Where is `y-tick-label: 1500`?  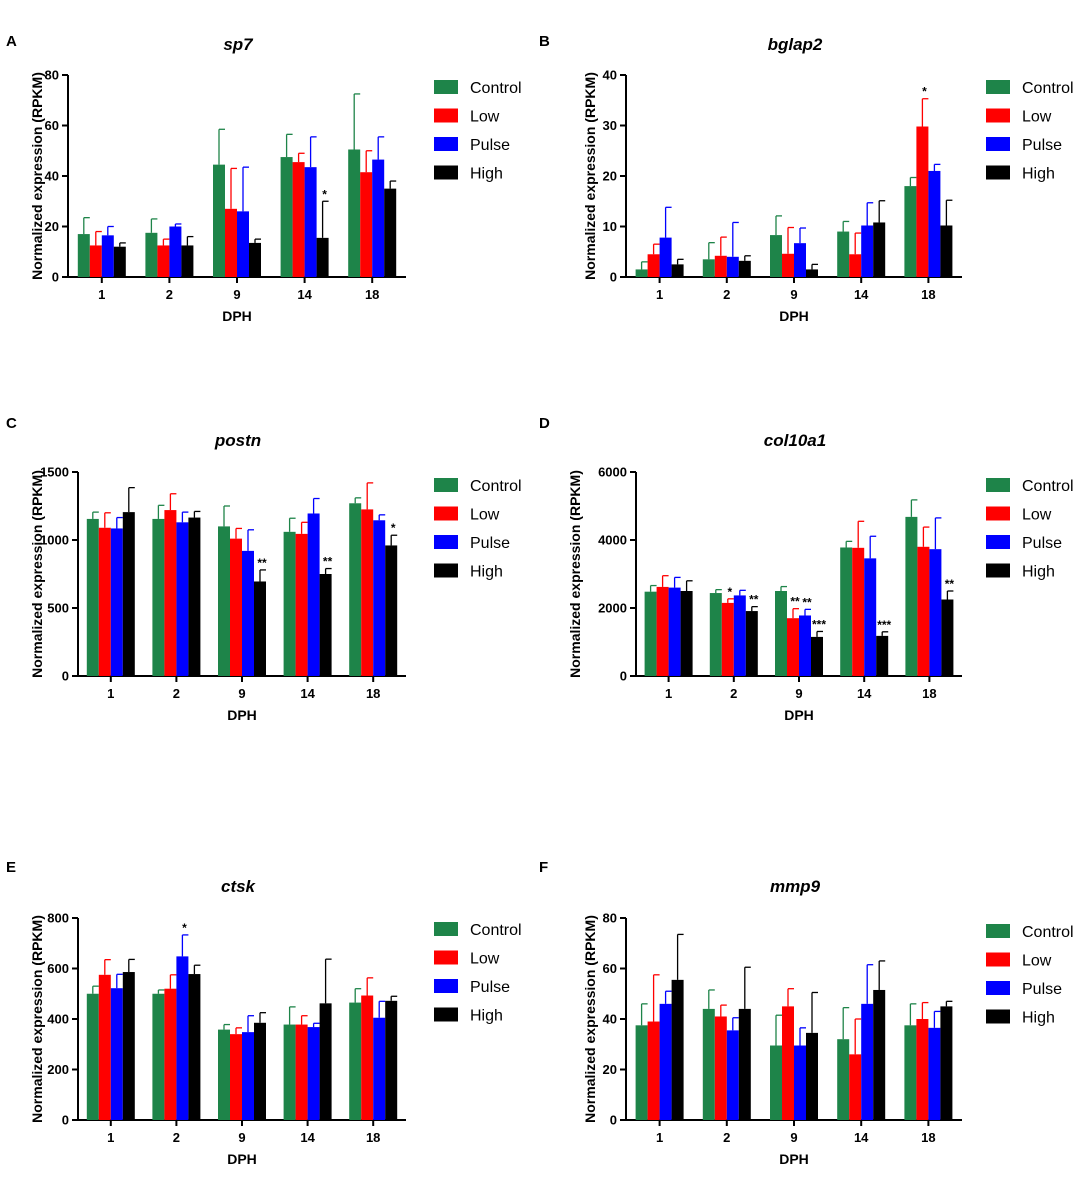 y-tick-label: 1500 is located at coordinates (54, 472).